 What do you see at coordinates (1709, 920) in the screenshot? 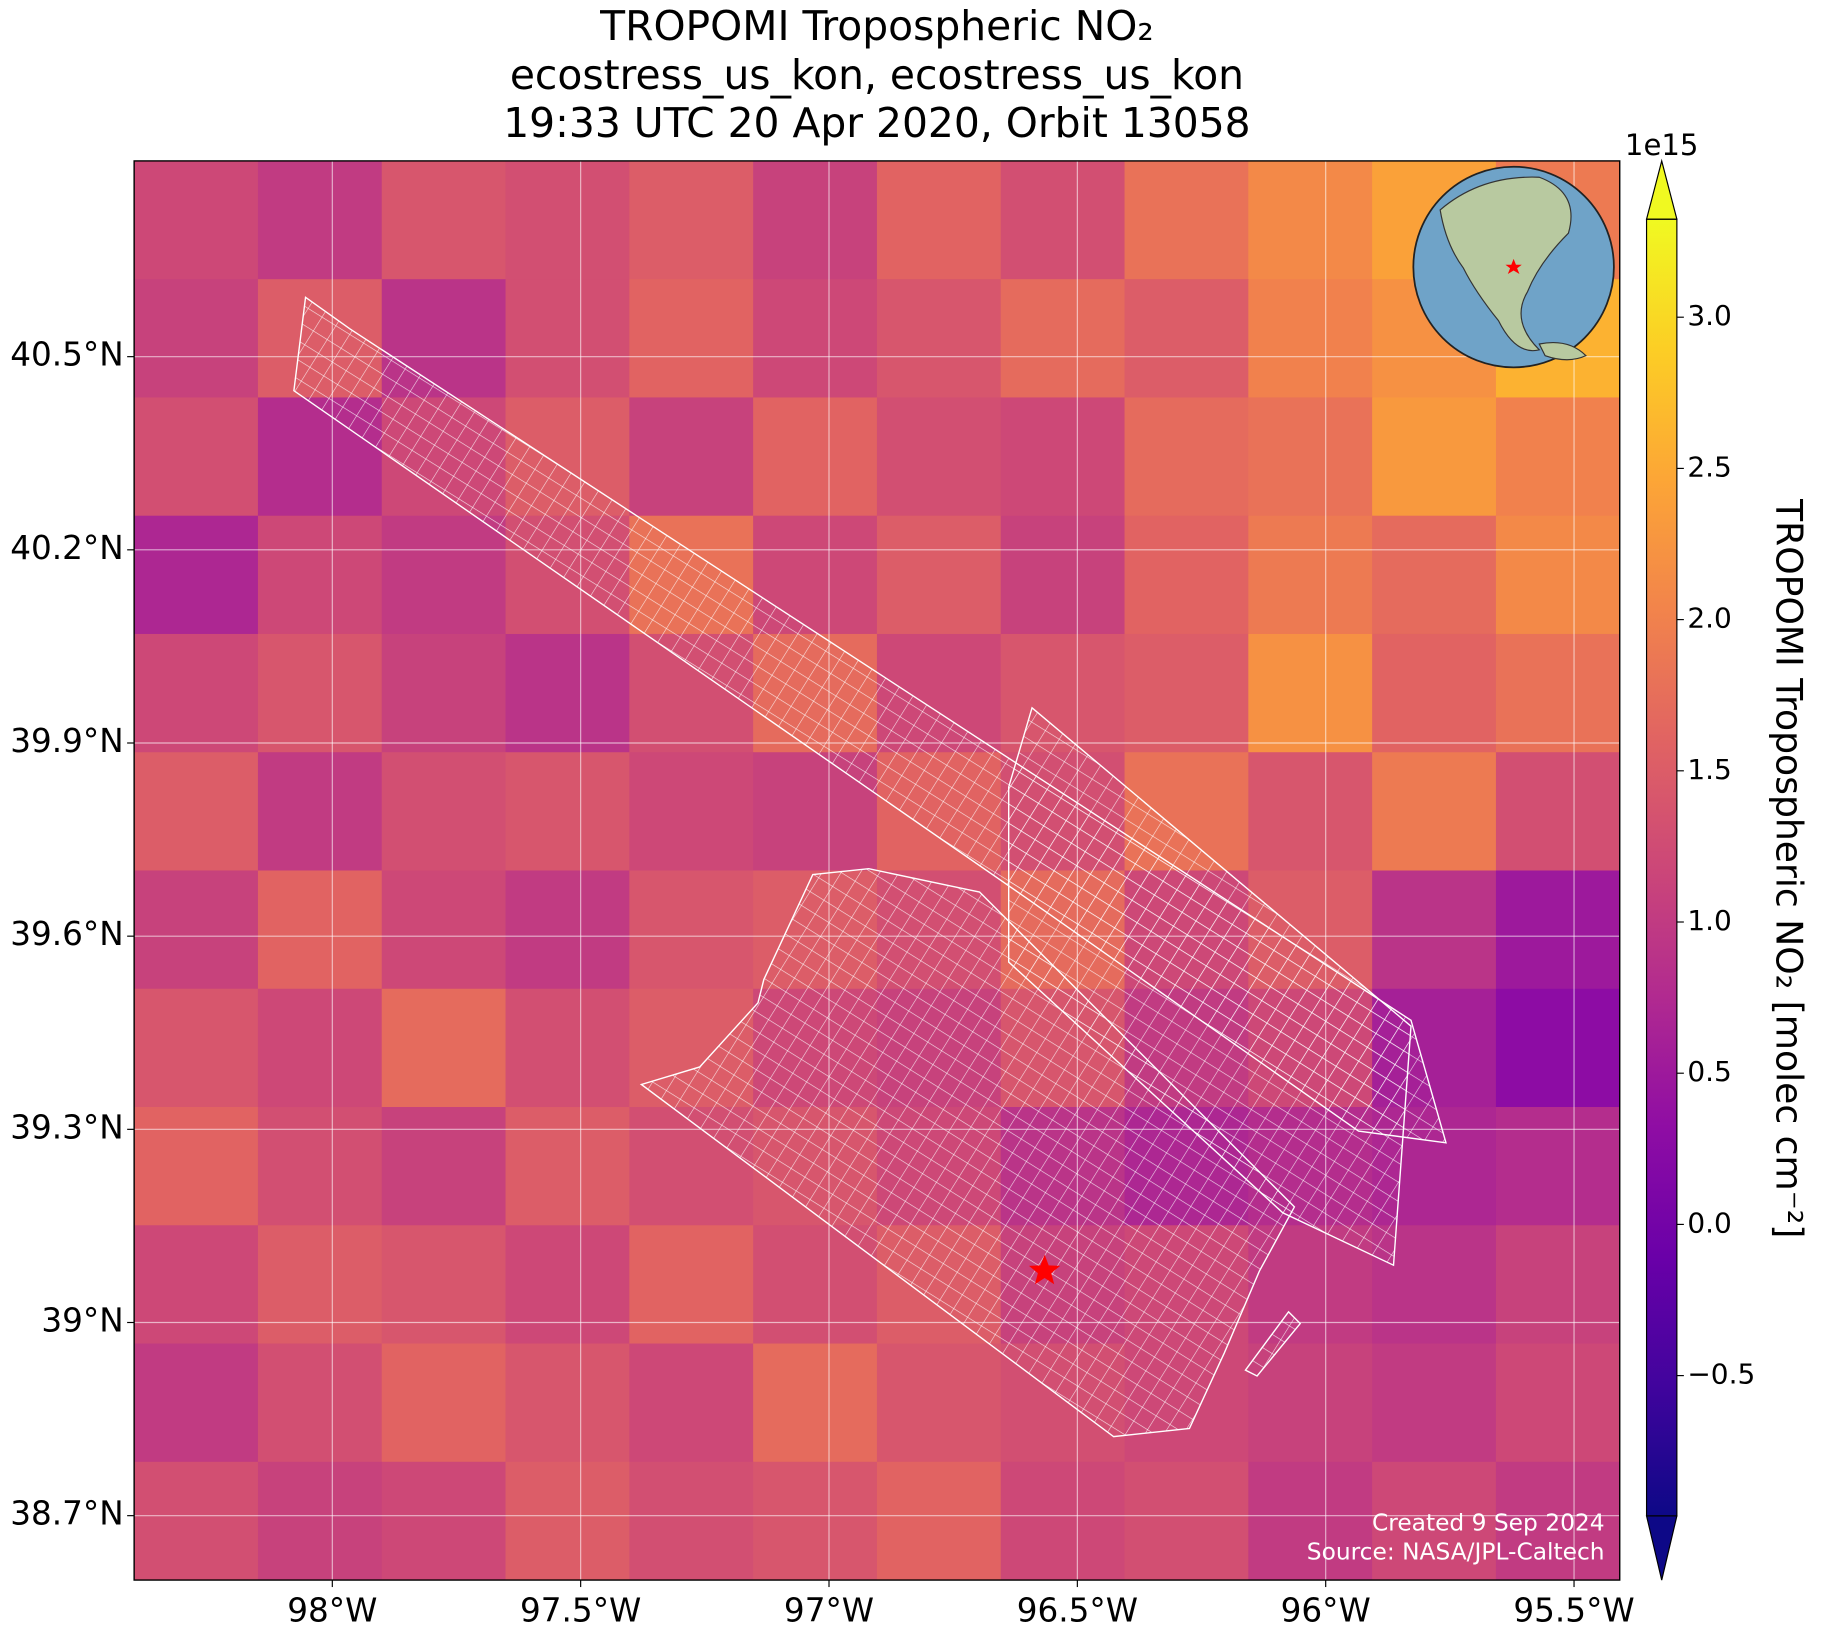
I see `colorbar-tick-label: 1.0` at bounding box center [1709, 920].